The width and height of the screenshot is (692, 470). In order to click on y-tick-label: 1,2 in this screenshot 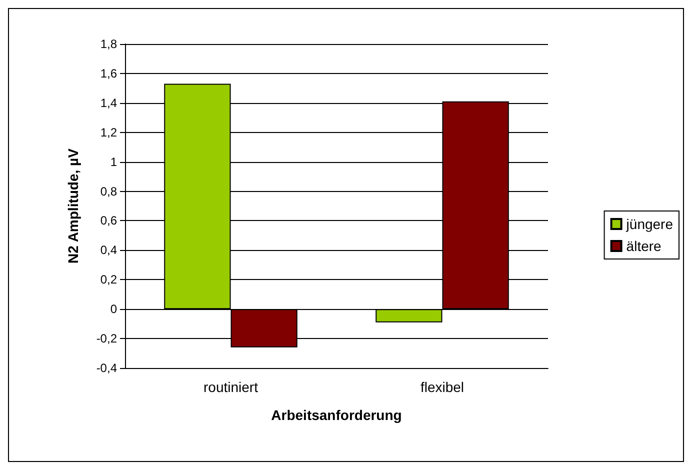, I will do `click(109, 132)`.